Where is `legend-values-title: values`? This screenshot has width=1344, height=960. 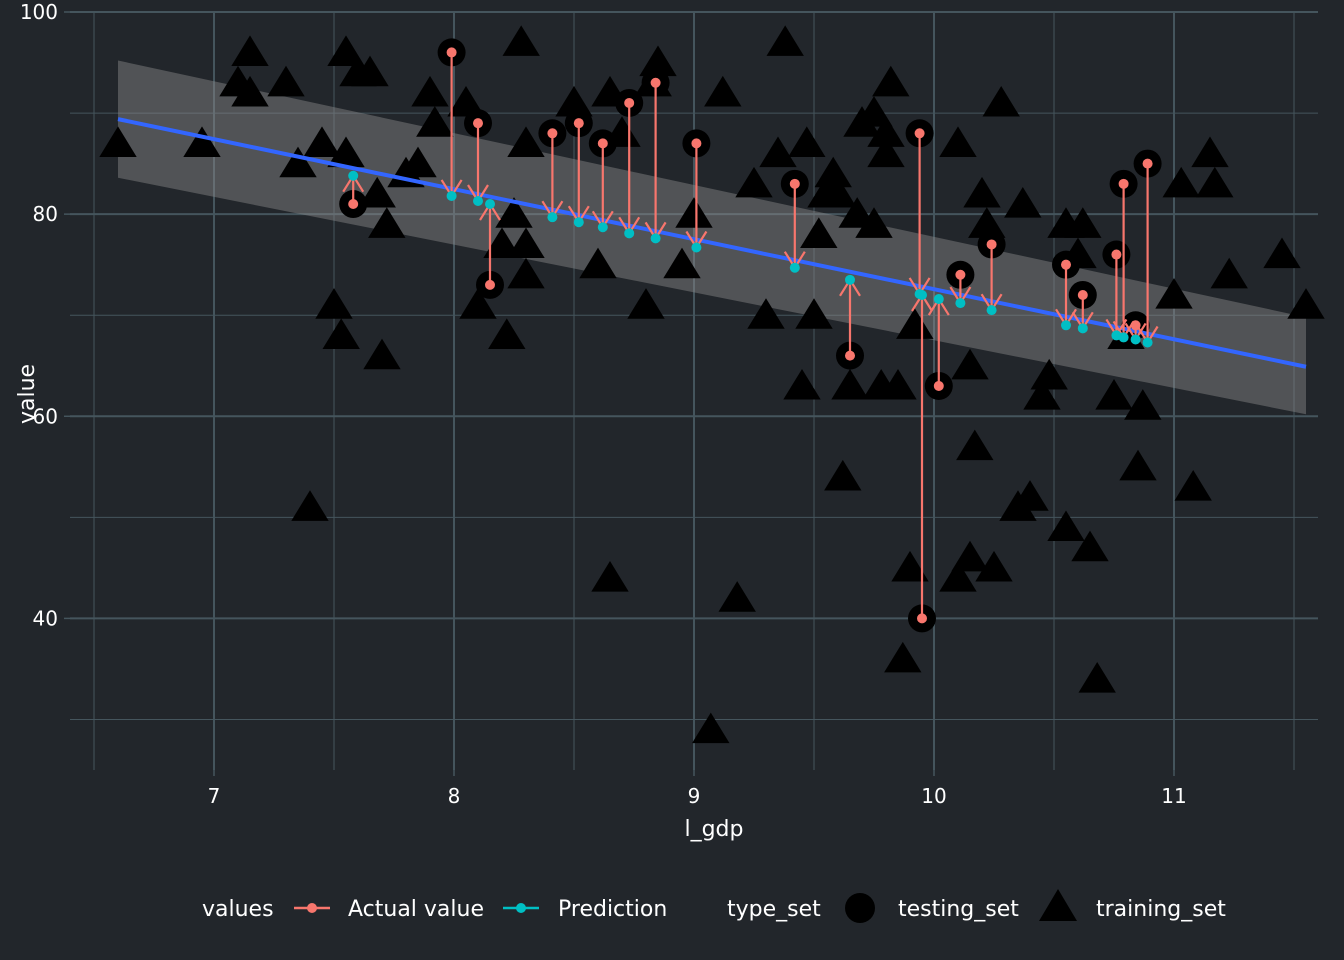 legend-values-title: values is located at coordinates (238, 909).